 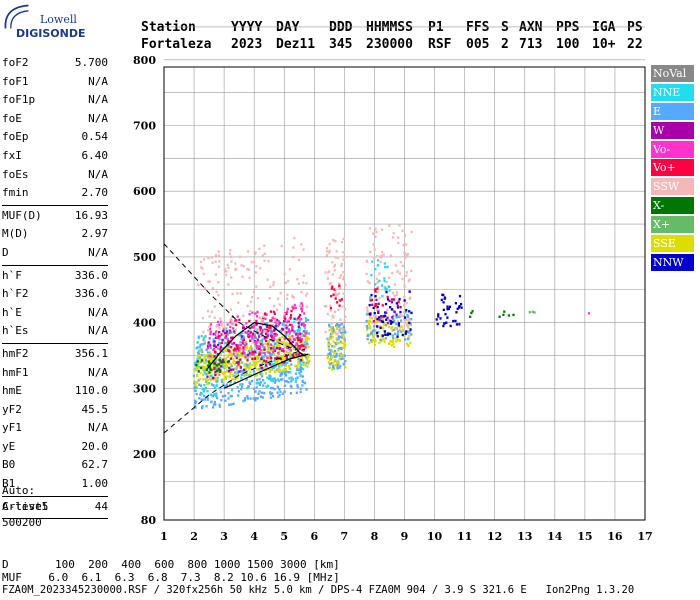 What do you see at coordinates (91, 294) in the screenshot?
I see `param-value: 336.0` at bounding box center [91, 294].